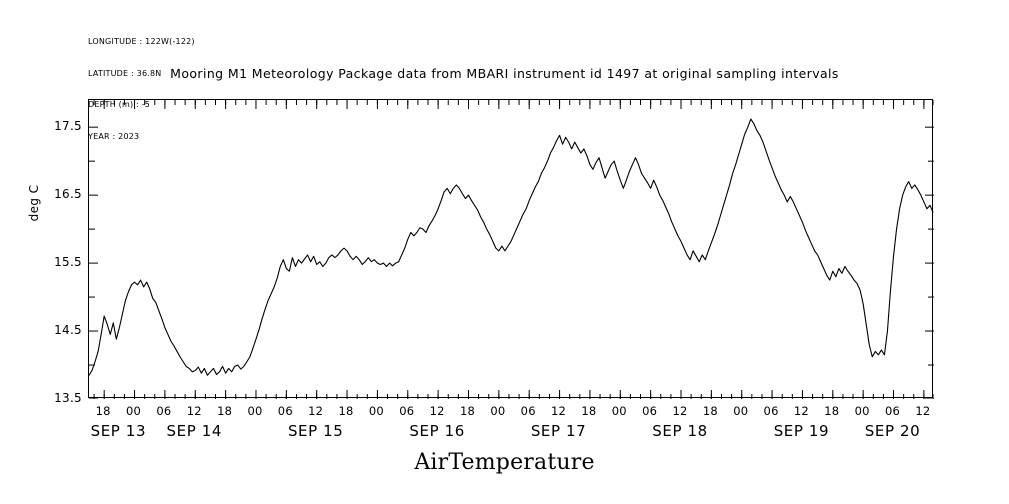 This screenshot has height=504, width=1009. I want to click on x-axis-day-label: SEP 16, so click(437, 431).